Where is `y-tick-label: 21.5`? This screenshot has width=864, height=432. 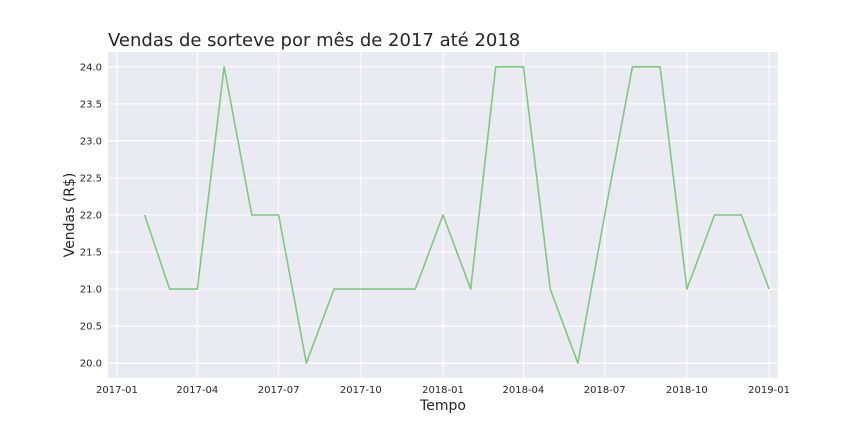 y-tick-label: 21.5 is located at coordinates (91, 253).